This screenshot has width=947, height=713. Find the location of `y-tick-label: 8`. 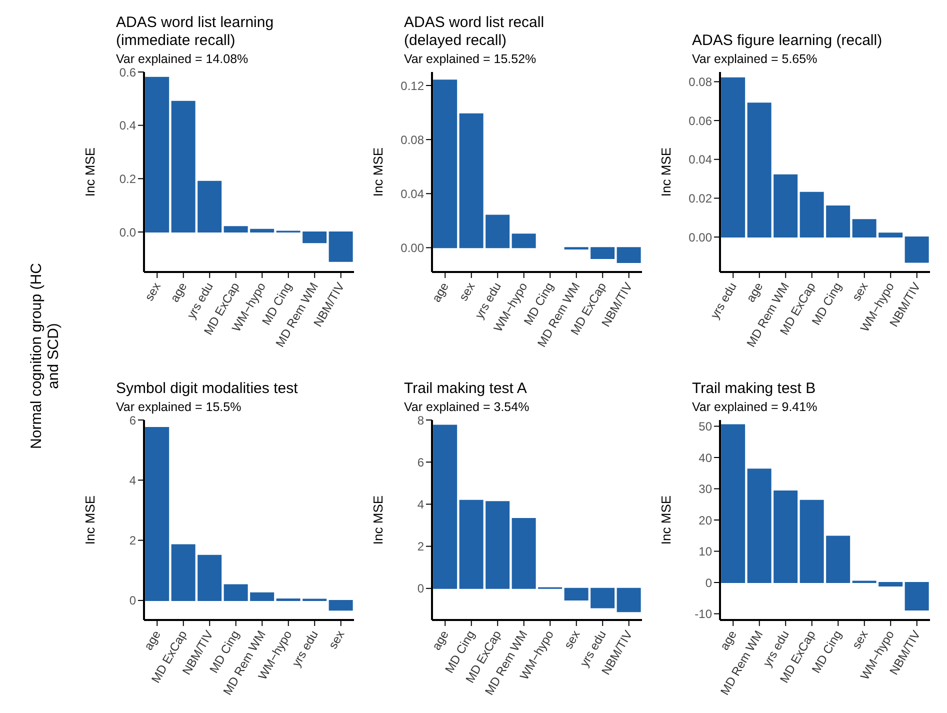

y-tick-label: 8 is located at coordinates (420, 420).